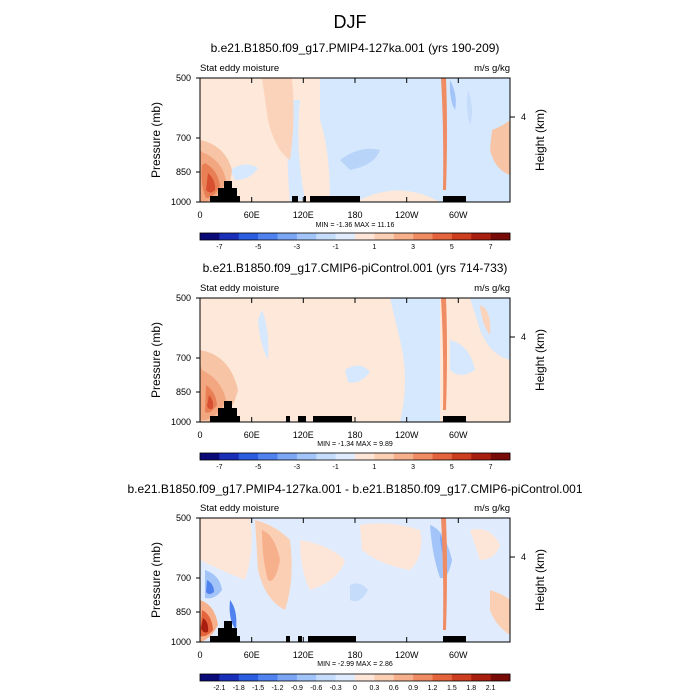 The image size is (700, 700). I want to click on xtick-label: 120W, so click(407, 435).